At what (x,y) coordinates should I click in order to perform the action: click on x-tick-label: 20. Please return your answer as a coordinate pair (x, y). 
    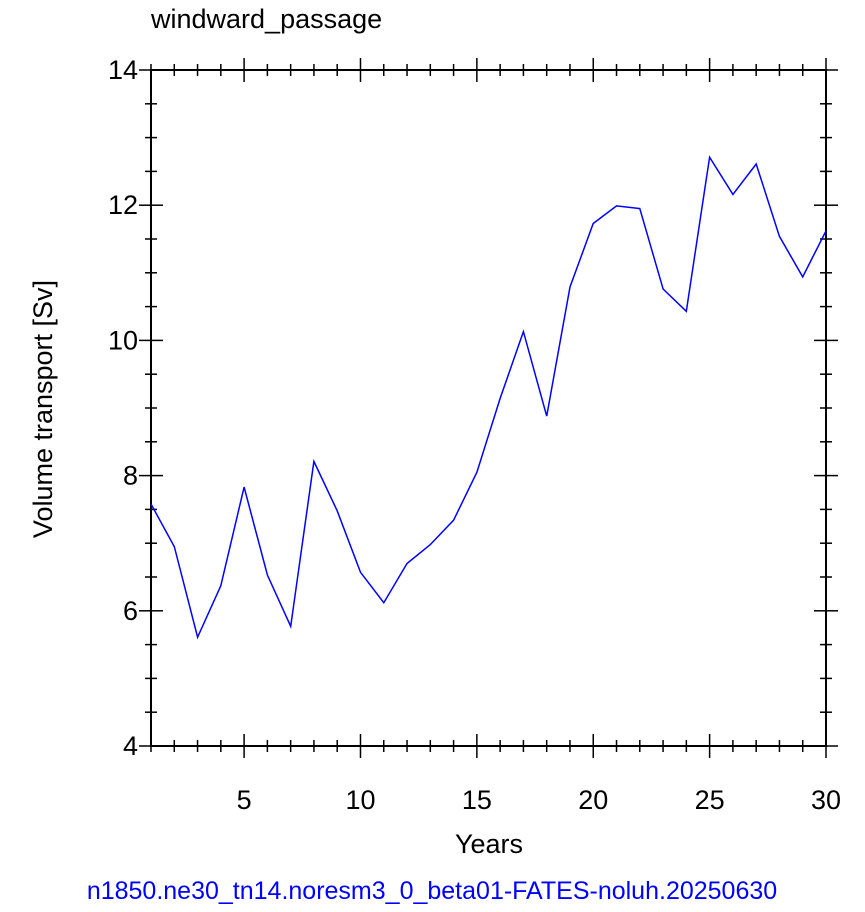
    Looking at the image, I should click on (593, 800).